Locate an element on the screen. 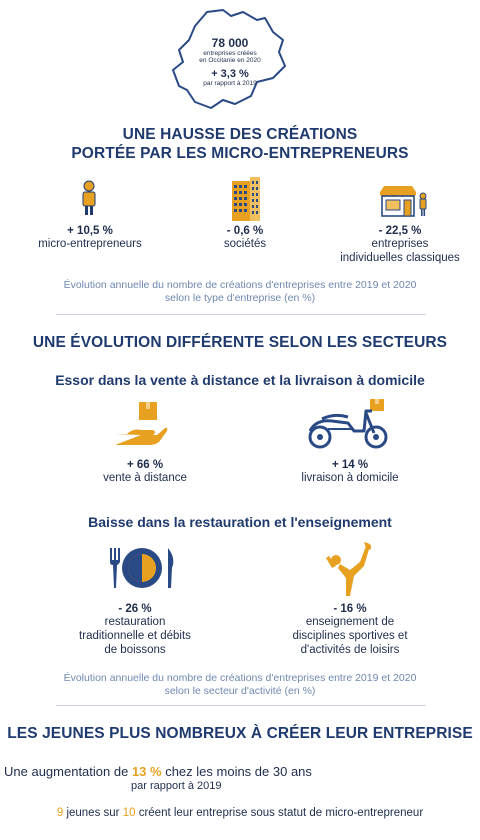 The image size is (480, 840). delivery-scooter-icon is located at coordinates (349, 426).